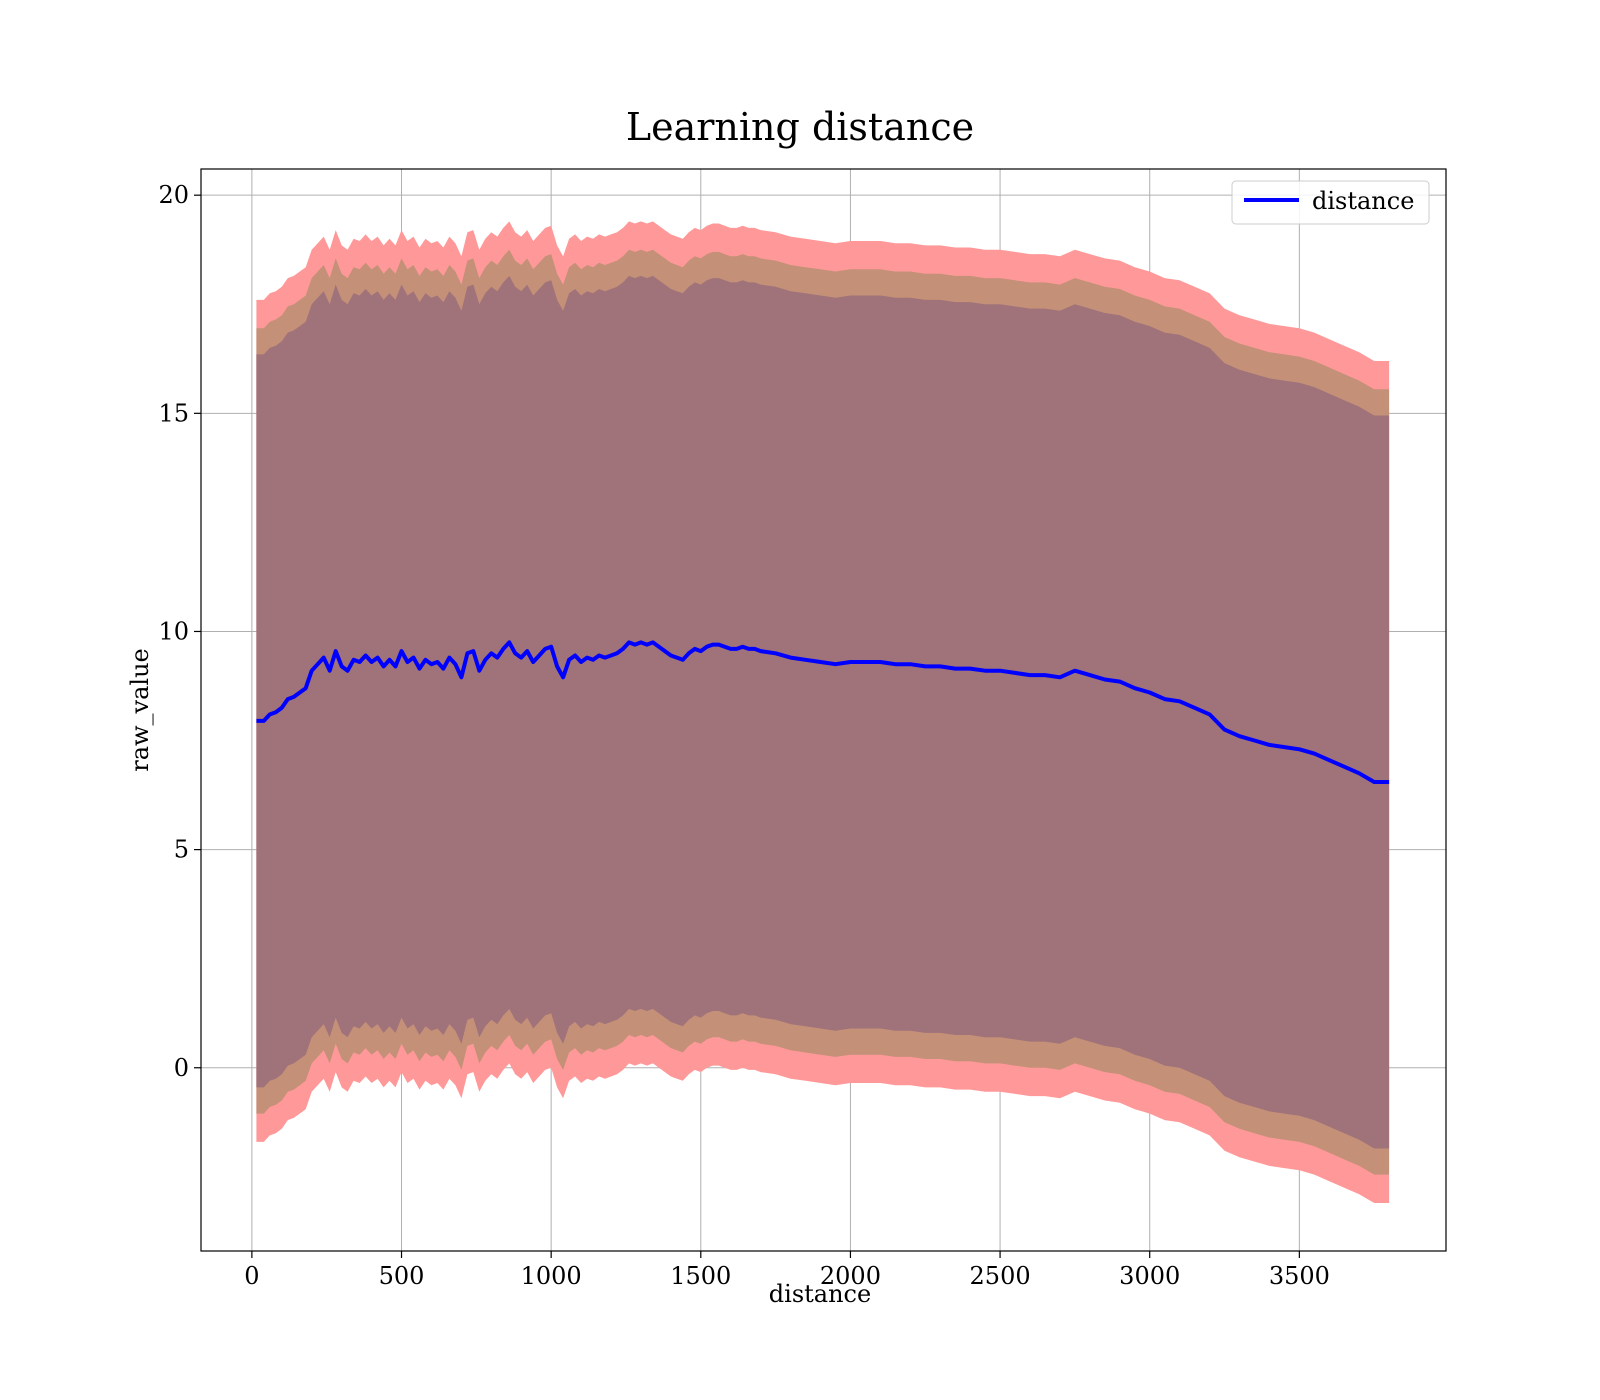 This screenshot has height=1400, width=1600. What do you see at coordinates (402, 1276) in the screenshot?
I see `x-tick-label: 500` at bounding box center [402, 1276].